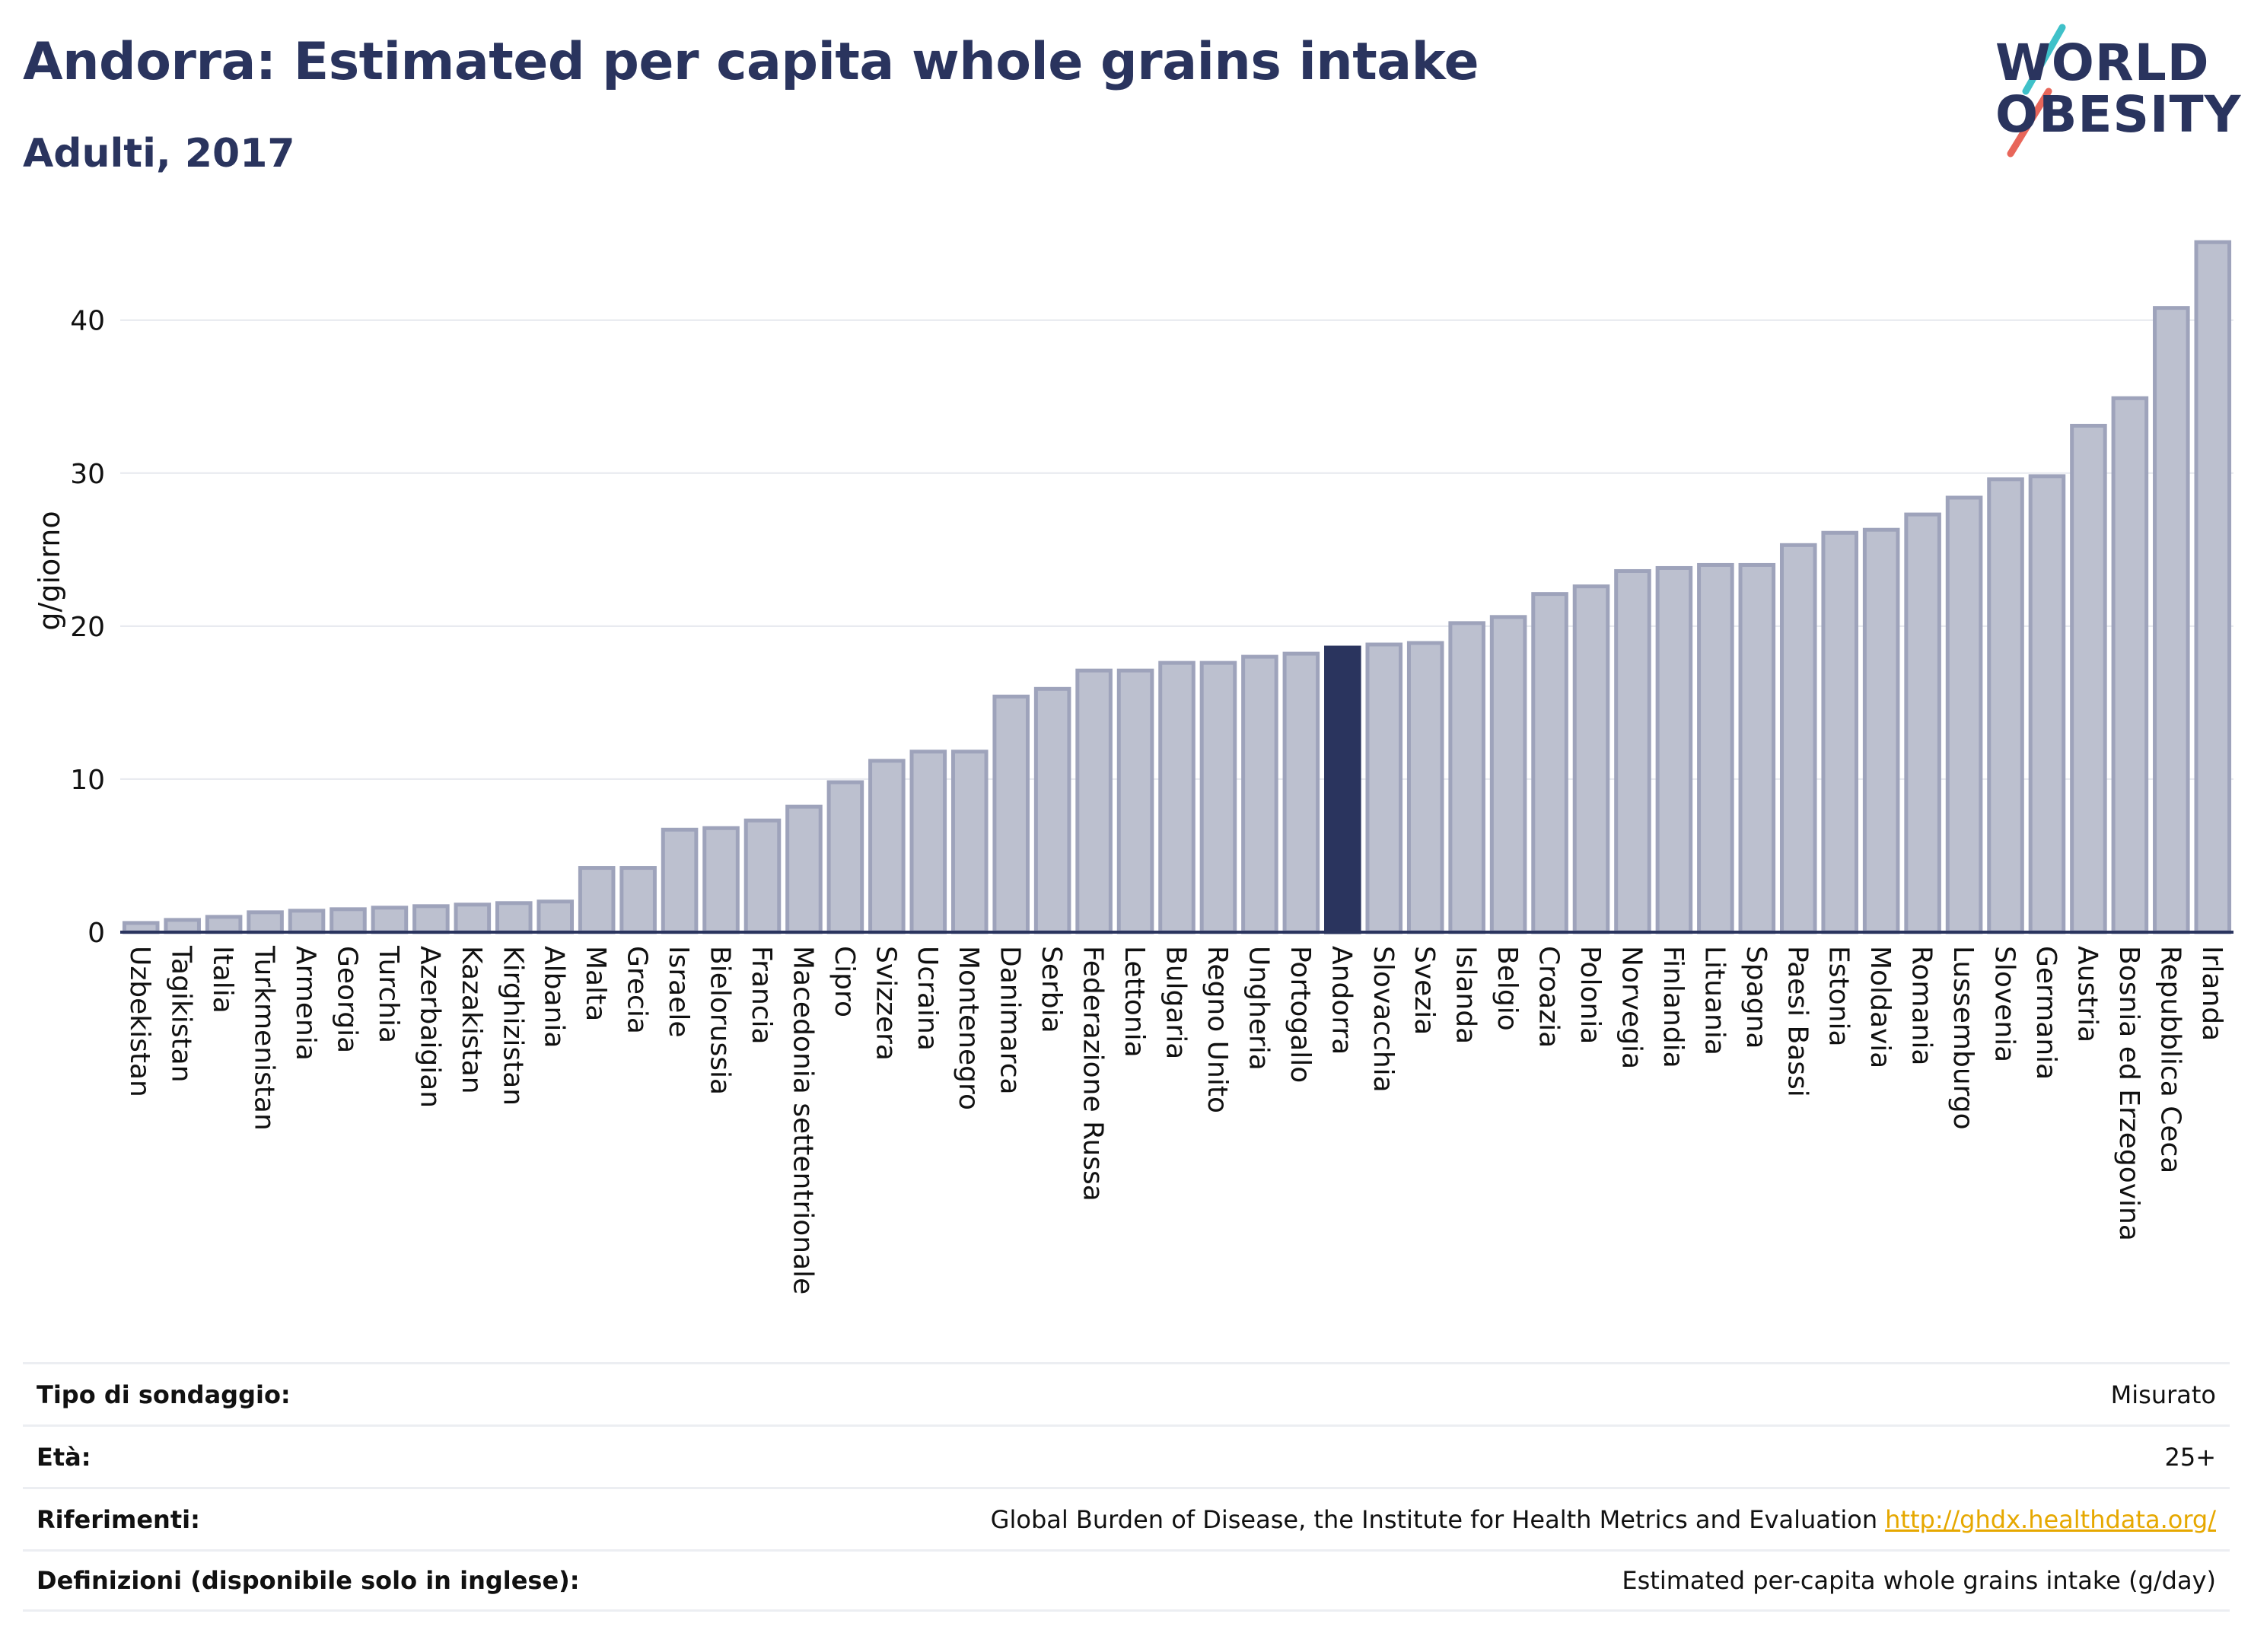 The width and height of the screenshot is (2251, 1652). Describe the element at coordinates (1383, 1019) in the screenshot. I see `x-tick-label: Slovacchia` at that location.